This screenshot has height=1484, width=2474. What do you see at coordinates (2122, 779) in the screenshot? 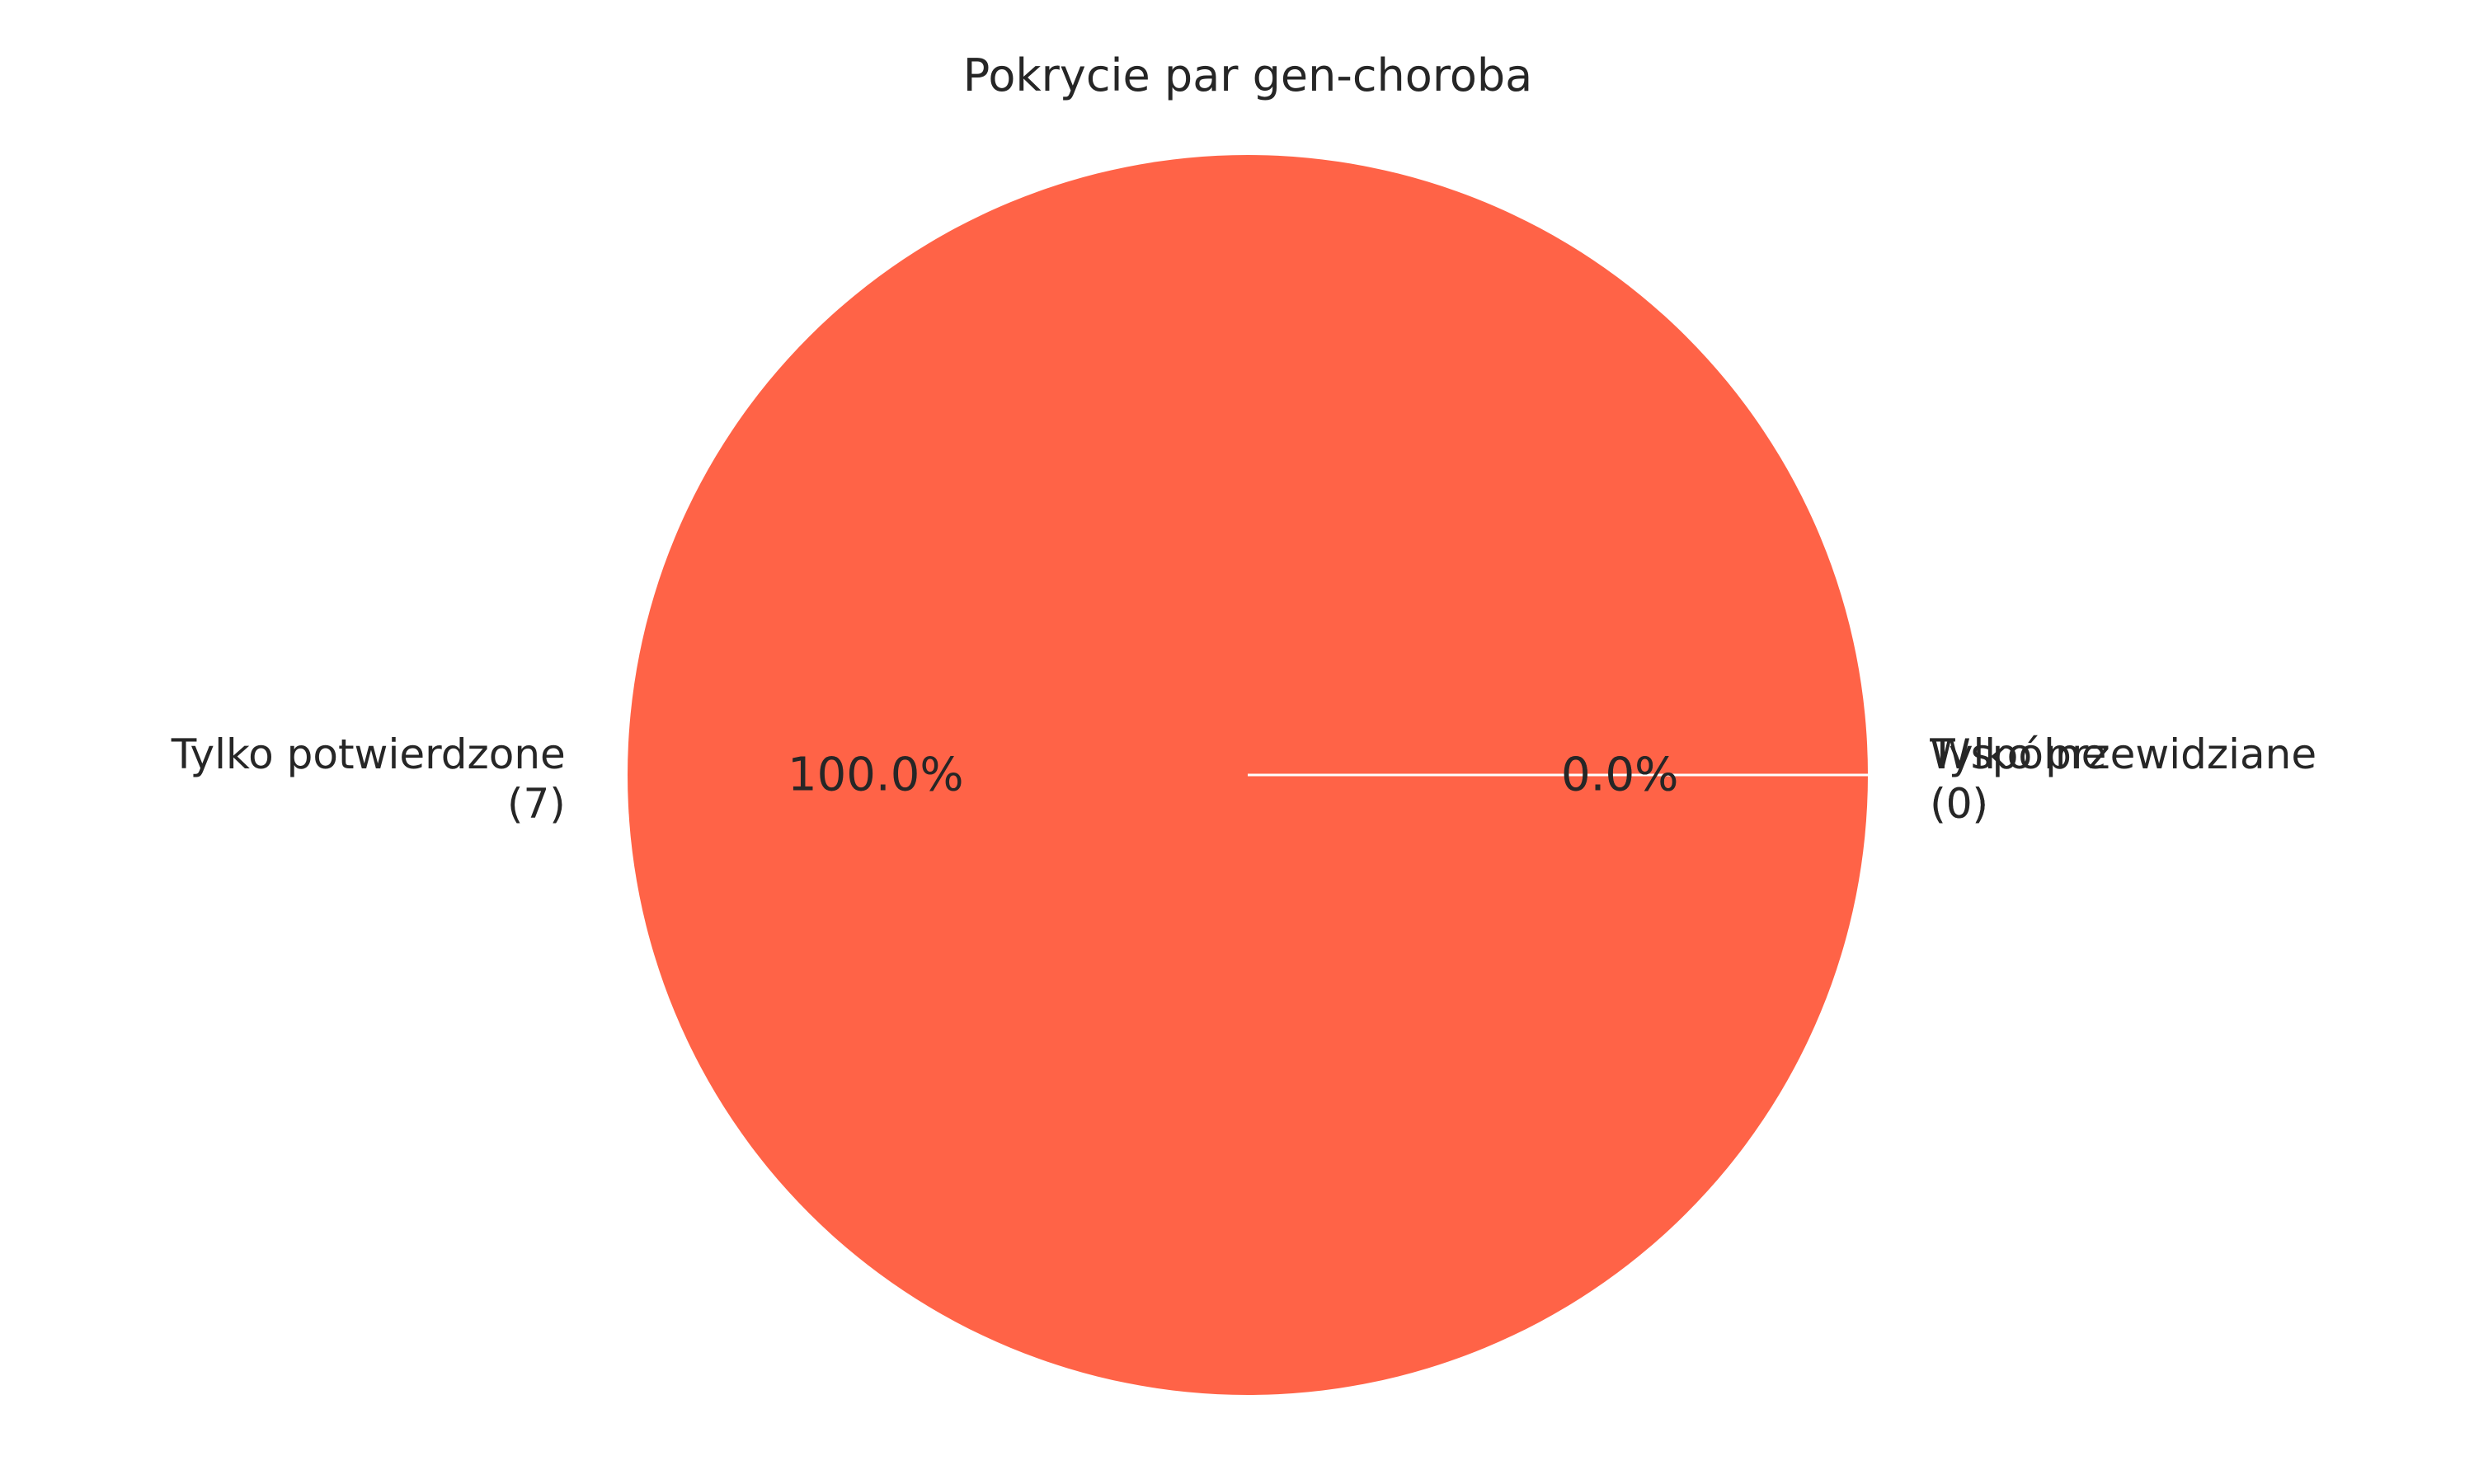
I see `pie-category-label-tylko-przewidziane: Tylko przewidziane (0)` at bounding box center [2122, 779].